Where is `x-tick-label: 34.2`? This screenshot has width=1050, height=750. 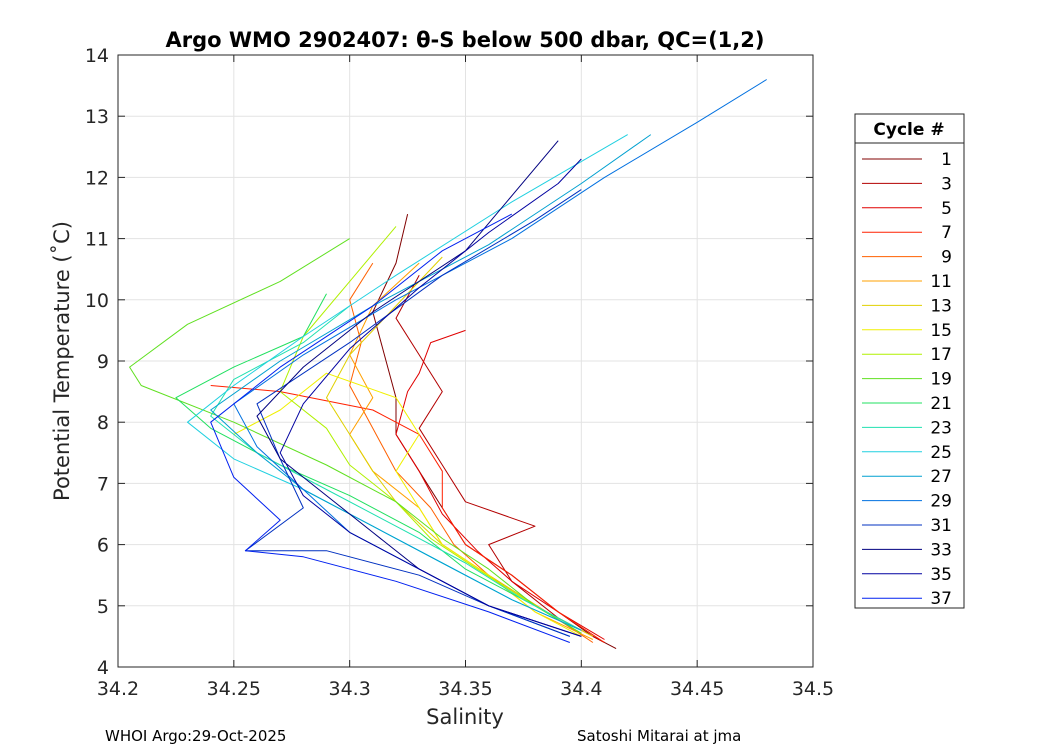 x-tick-label: 34.2 is located at coordinates (118, 689).